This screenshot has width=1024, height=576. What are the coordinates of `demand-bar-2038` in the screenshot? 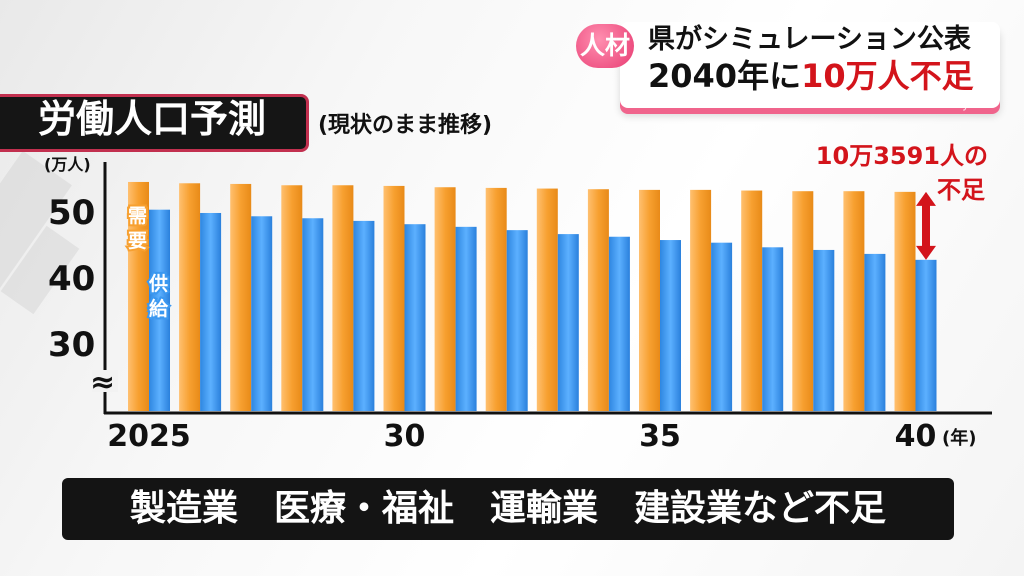 It's located at (803, 301).